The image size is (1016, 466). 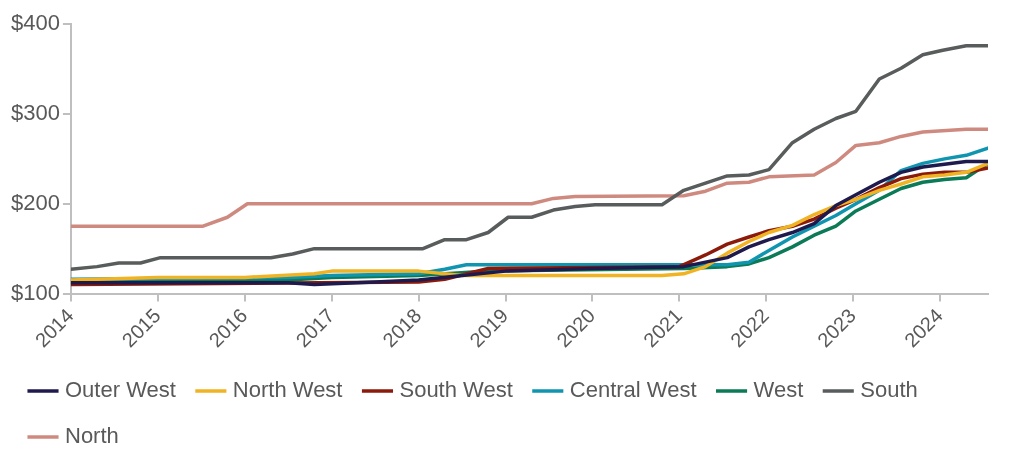 I want to click on y-tick-label: $100, so click(x=35, y=292).